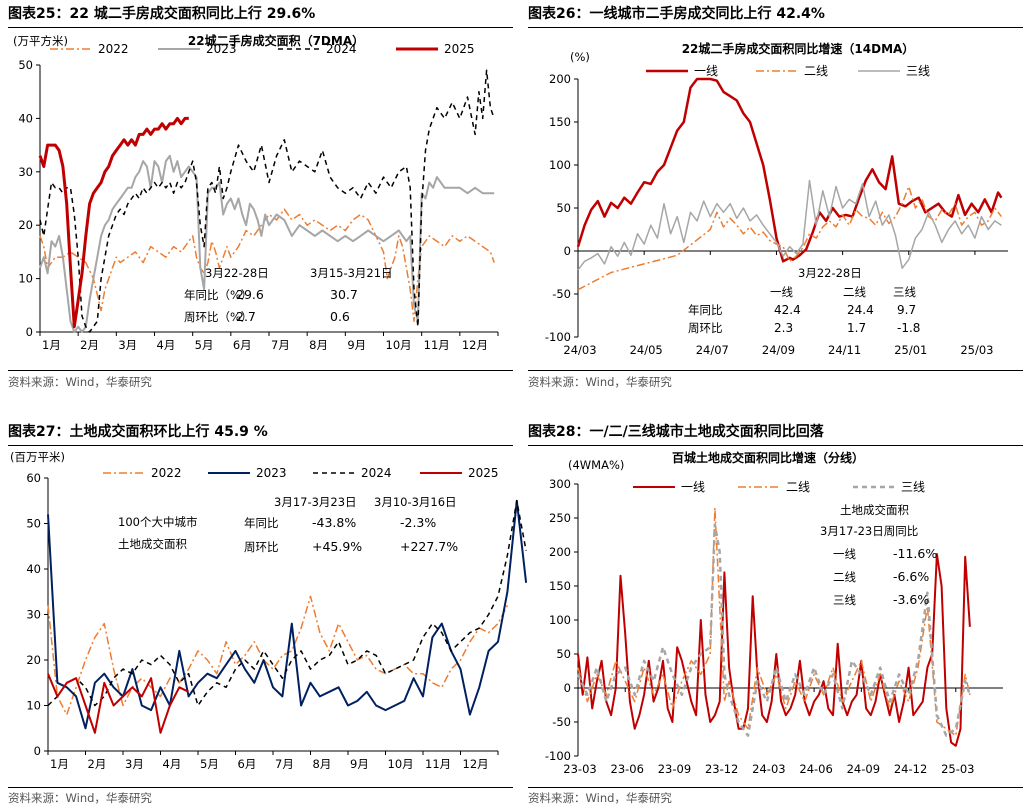 The height and width of the screenshot is (809, 1031). What do you see at coordinates (418, 522) in the screenshot?
I see `annotation-value: -2.3%` at bounding box center [418, 522].